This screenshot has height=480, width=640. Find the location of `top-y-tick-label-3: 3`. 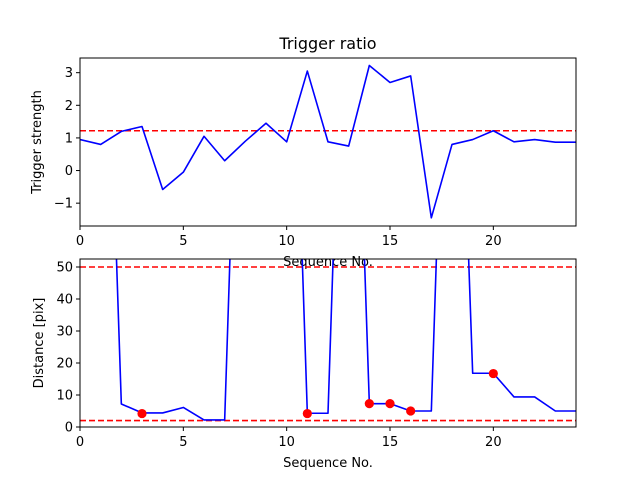

top-y-tick-label-3: 3 is located at coordinates (69, 73).